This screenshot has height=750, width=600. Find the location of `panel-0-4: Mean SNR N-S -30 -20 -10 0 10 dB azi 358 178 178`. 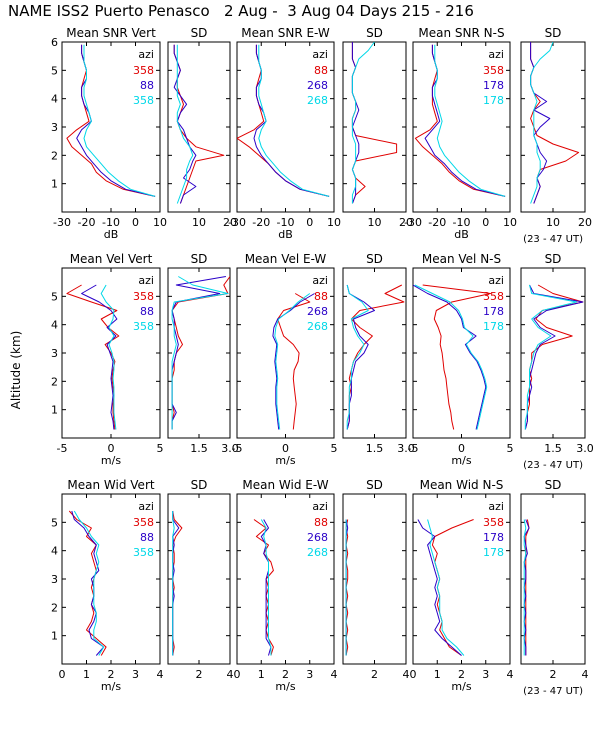

panel-0-4: Mean SNR N-S -30 -20 -10 0 10 dB azi 358 178 178 is located at coordinates (460, 133).